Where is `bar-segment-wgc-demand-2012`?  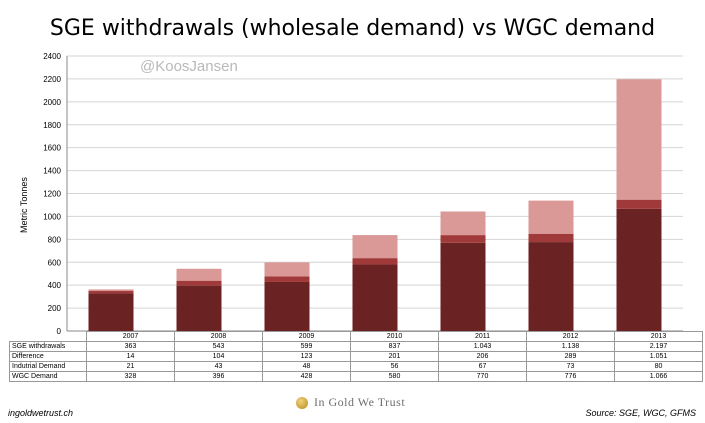 bar-segment-wgc-demand-2012 is located at coordinates (551, 286).